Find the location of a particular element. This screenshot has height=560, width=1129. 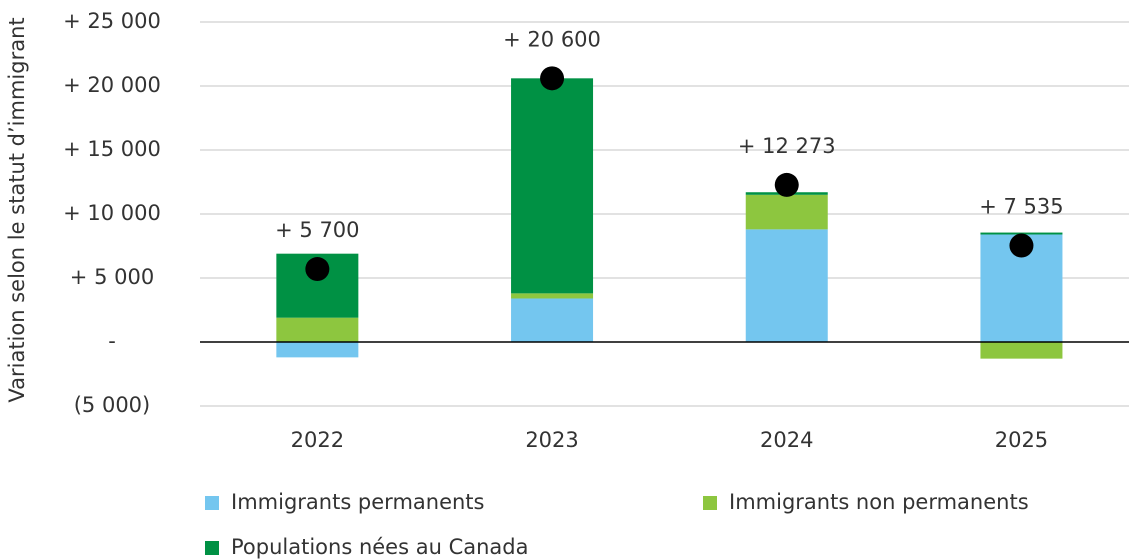

x-tick-label: 2024 is located at coordinates (786, 440).